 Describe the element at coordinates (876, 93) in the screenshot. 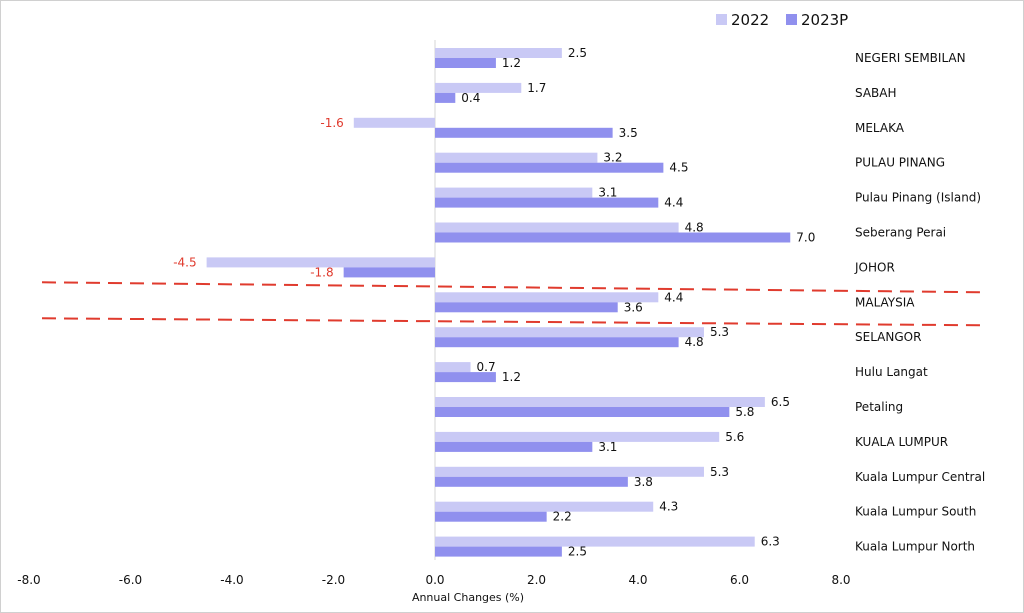

I see `category-label: SABAH` at that location.